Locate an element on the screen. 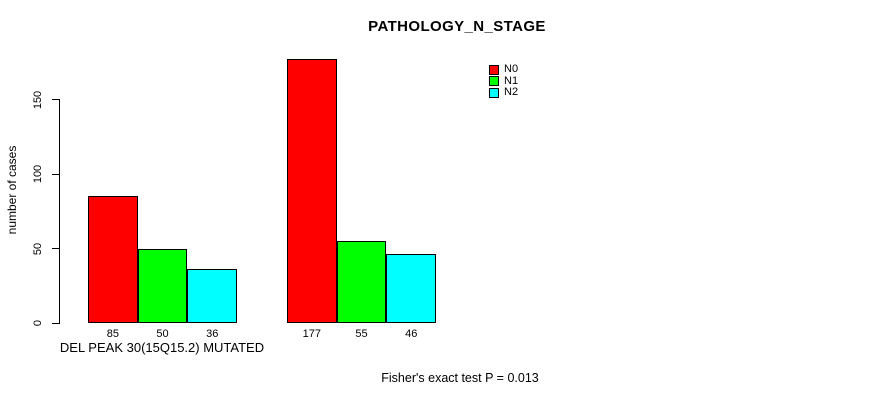 Image resolution: width=890 pixels, height=400 pixels. legend-item-N1: N1 is located at coordinates (504, 81).